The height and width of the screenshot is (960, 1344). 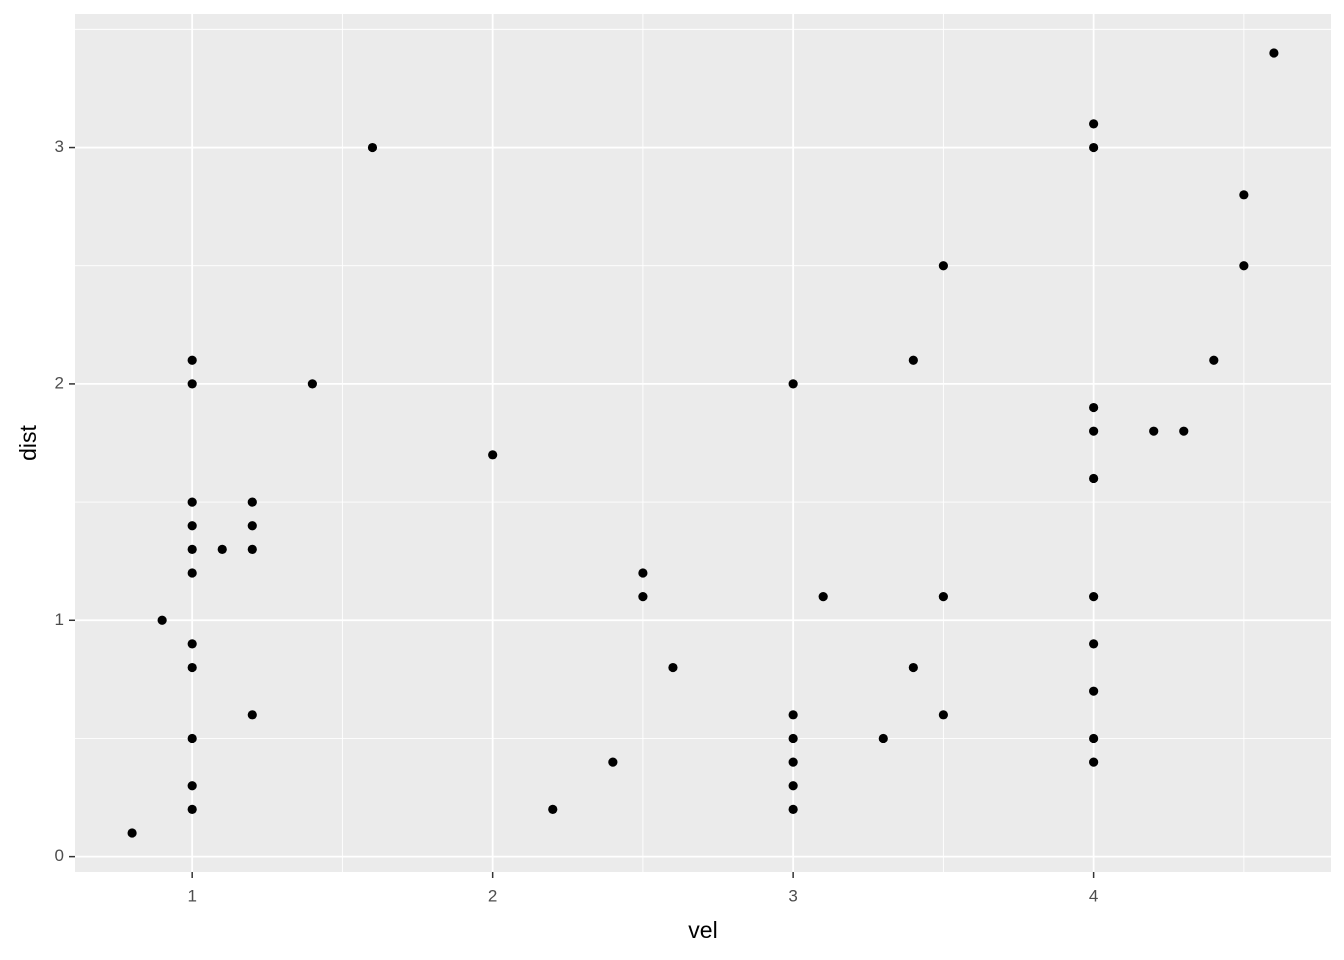 I want to click on y-tick-label: 0, so click(x=59, y=855).